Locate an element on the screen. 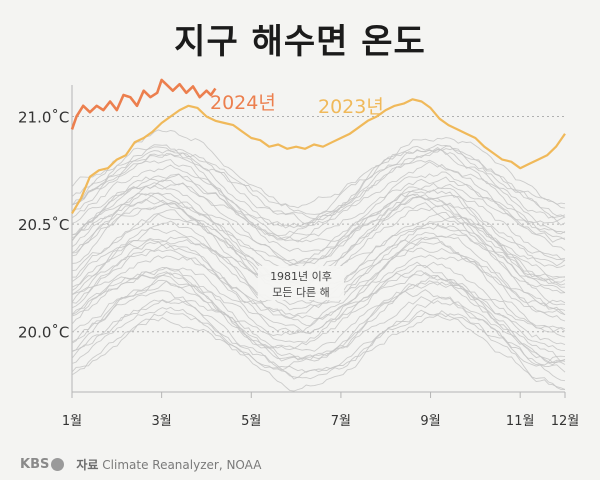  x-tick-label: 3월 is located at coordinates (162, 421).